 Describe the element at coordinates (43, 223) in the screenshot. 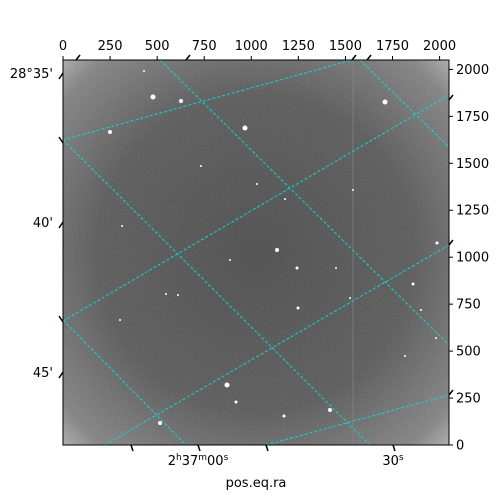

I see `dec-tick-label-1: 40'` at that location.